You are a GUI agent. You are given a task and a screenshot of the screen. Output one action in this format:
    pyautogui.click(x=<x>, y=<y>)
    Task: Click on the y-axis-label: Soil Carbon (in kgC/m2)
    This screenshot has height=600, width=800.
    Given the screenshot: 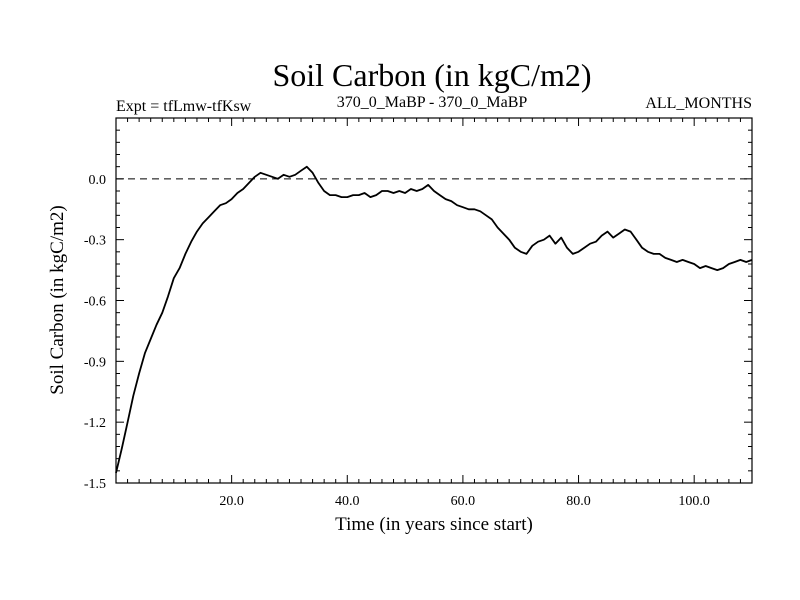 What is the action you would take?
    pyautogui.click(x=57, y=299)
    